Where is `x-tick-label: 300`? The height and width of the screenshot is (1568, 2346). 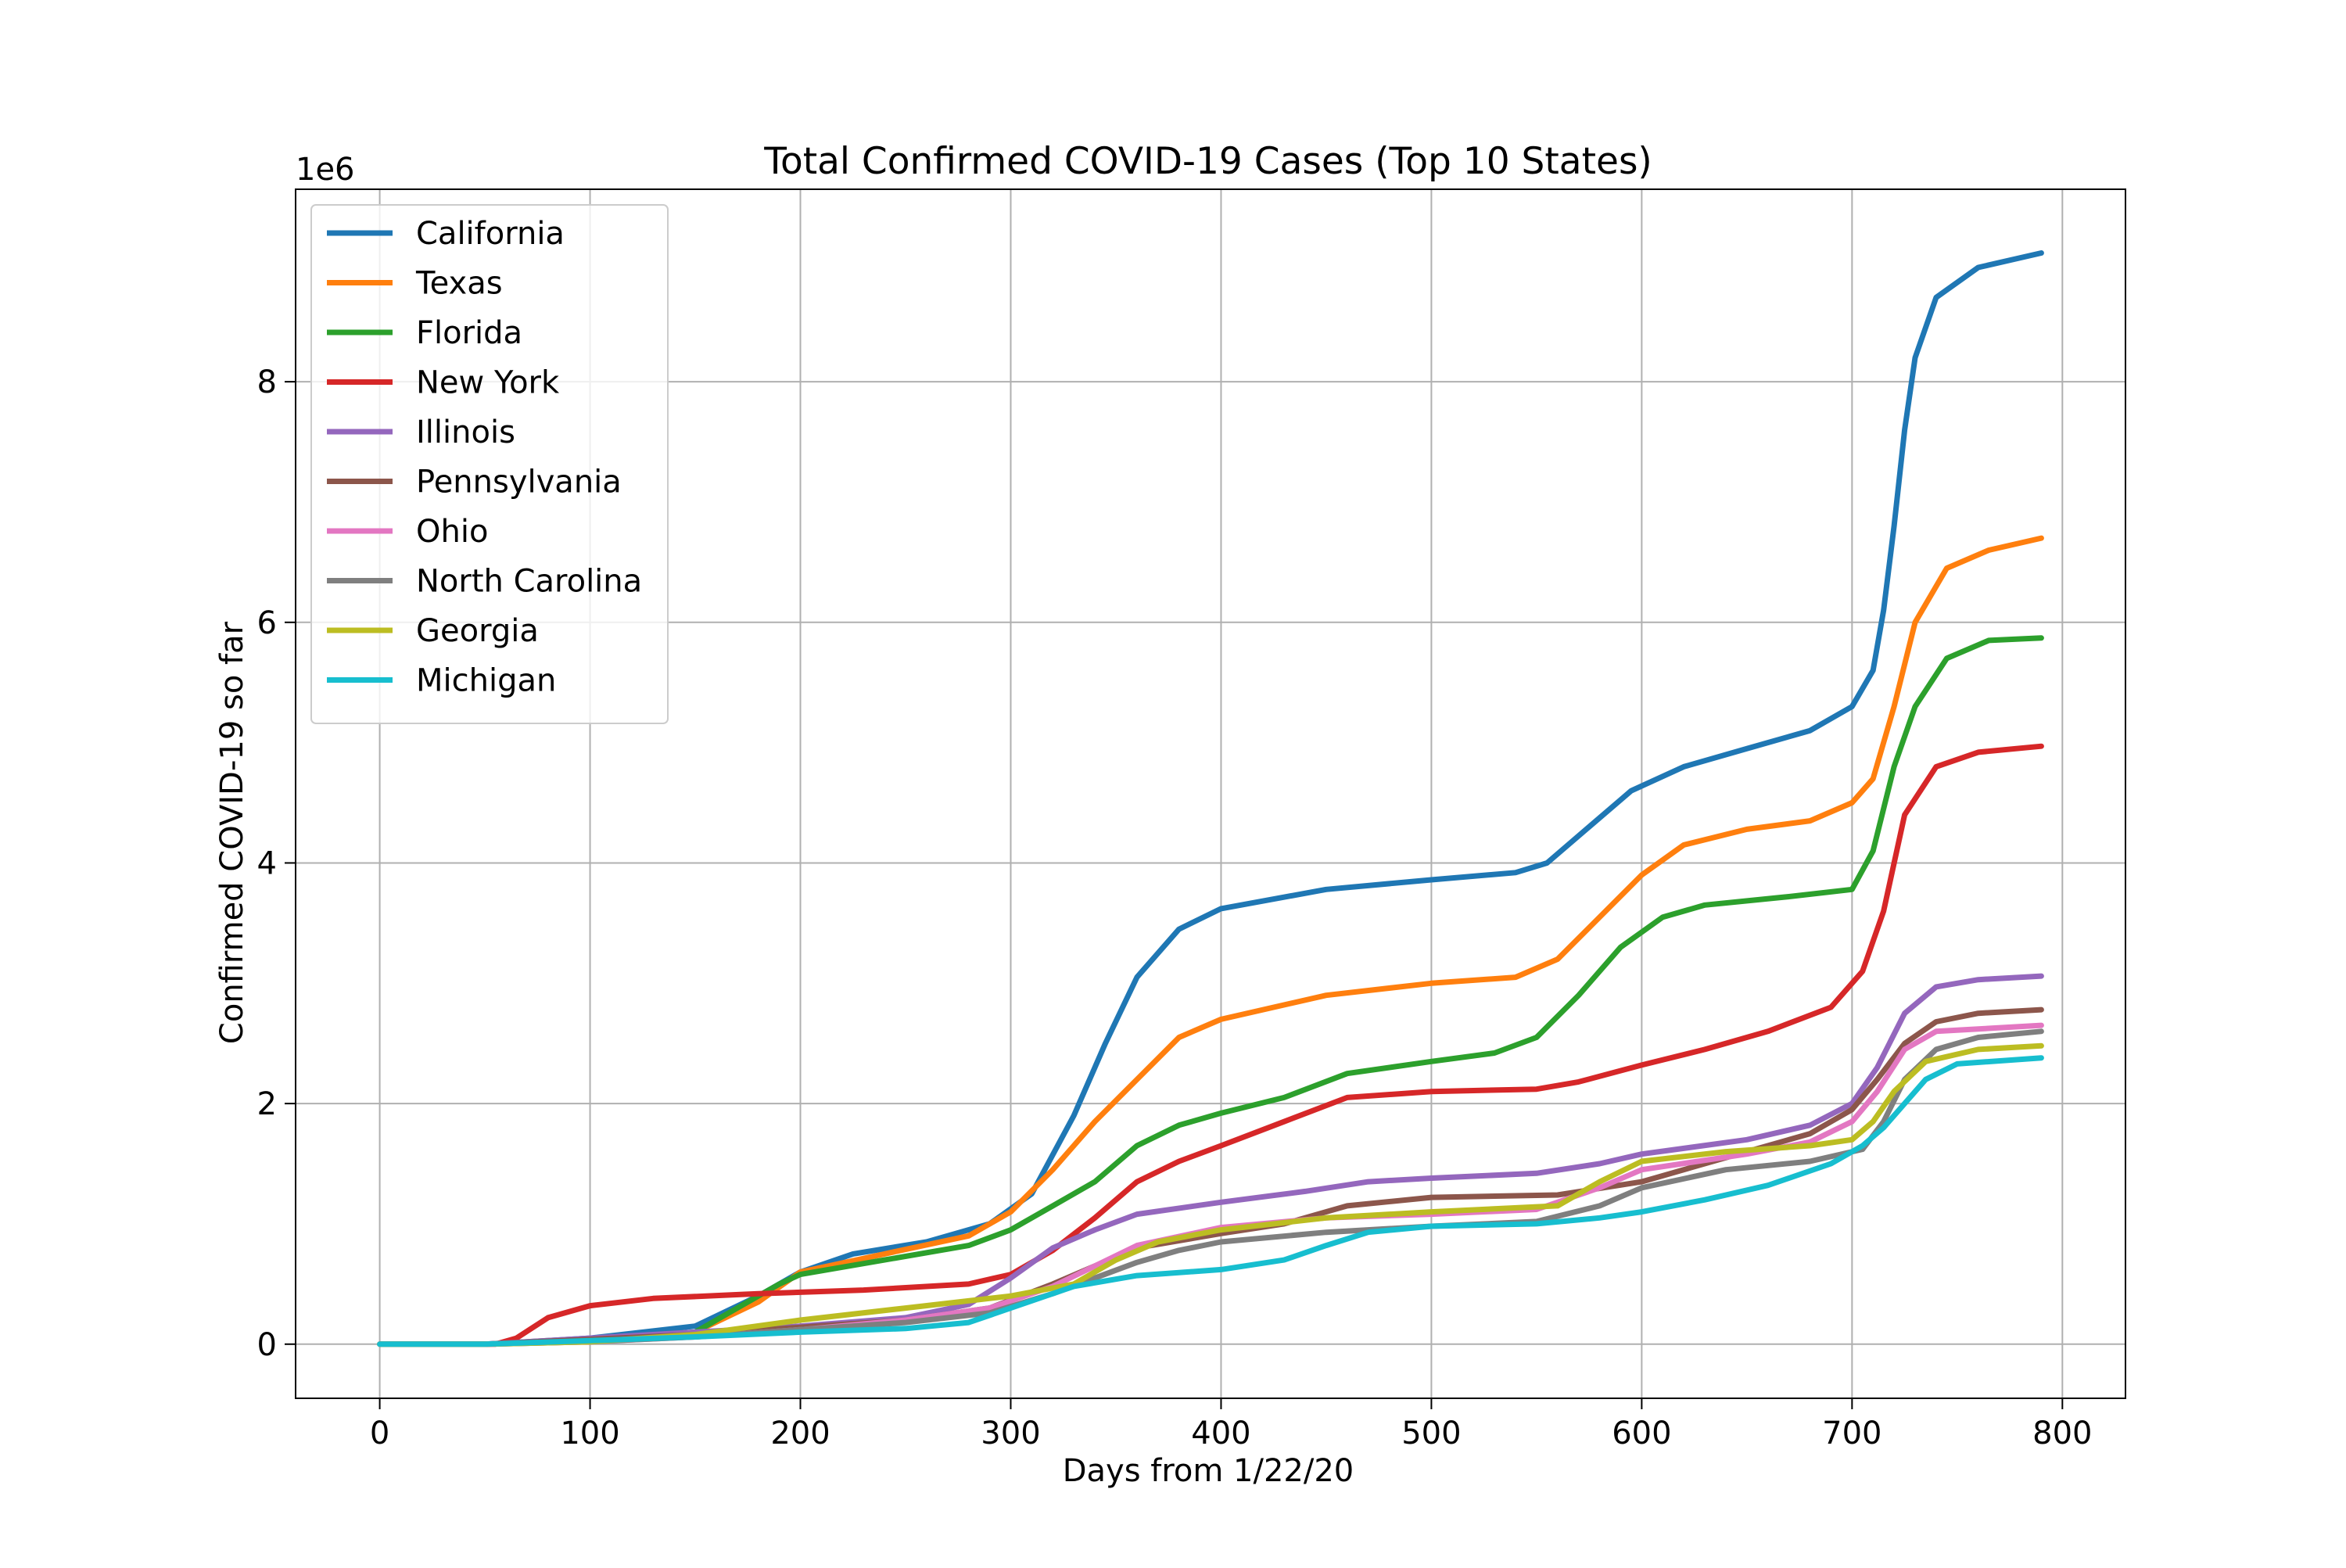 x-tick-label: 300 is located at coordinates (1011, 1433).